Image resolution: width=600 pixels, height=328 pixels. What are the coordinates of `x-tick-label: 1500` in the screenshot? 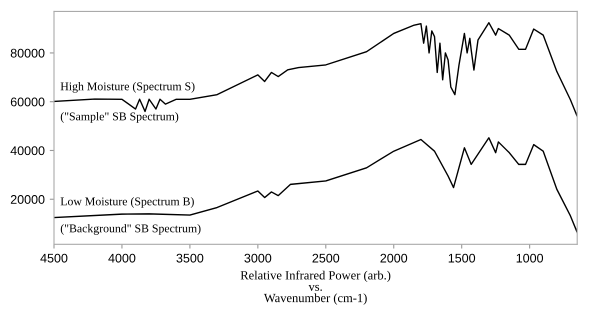 It's located at (462, 258).